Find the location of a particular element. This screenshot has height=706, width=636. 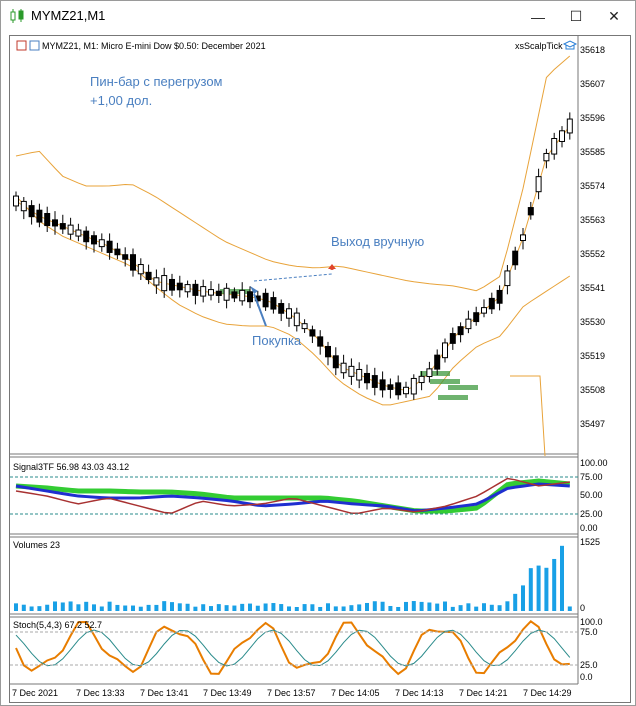

signal-zone is located at coordinates (435, 373).